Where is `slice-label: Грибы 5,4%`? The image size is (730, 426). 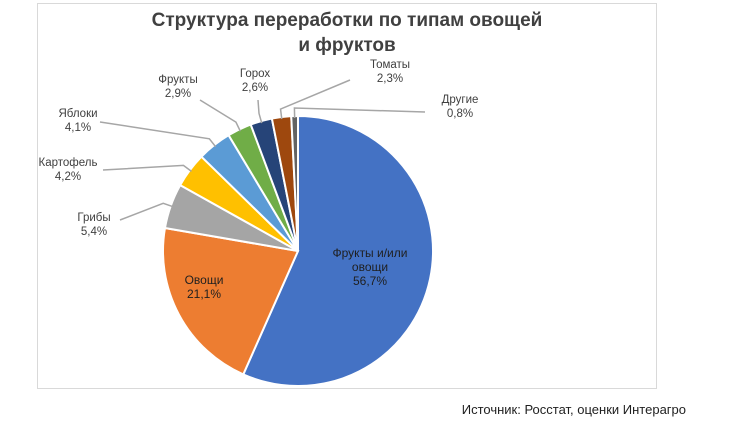 slice-label: Грибы 5,4% is located at coordinates (93, 225).